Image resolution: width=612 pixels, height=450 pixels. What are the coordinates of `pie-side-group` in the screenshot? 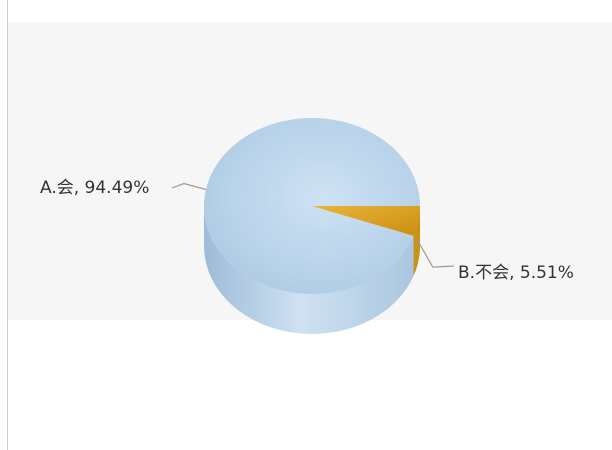 It's located at (312, 270).